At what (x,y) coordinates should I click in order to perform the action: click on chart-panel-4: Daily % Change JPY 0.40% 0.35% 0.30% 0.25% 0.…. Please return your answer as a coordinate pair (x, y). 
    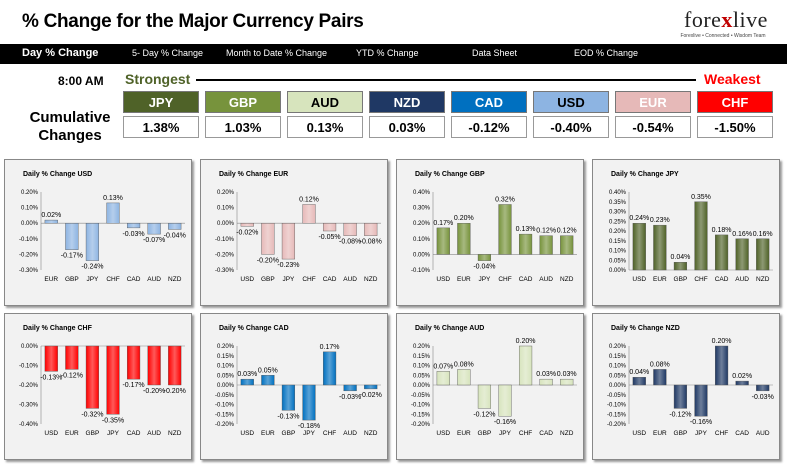
    Looking at the image, I should click on (686, 232).